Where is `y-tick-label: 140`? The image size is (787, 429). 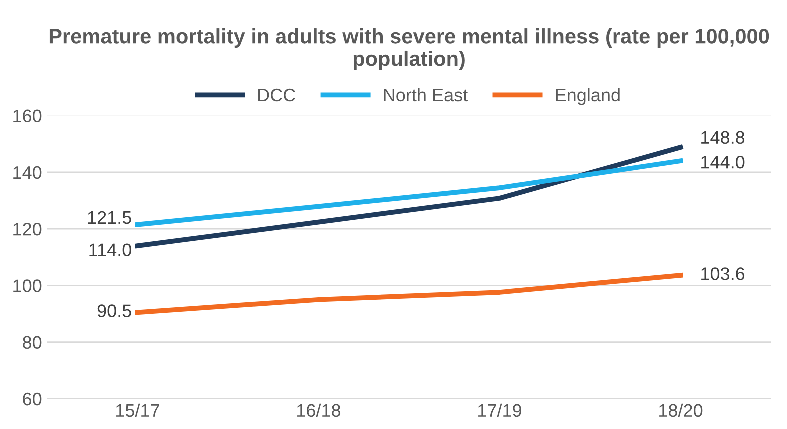
y-tick-label: 140 is located at coordinates (28, 173).